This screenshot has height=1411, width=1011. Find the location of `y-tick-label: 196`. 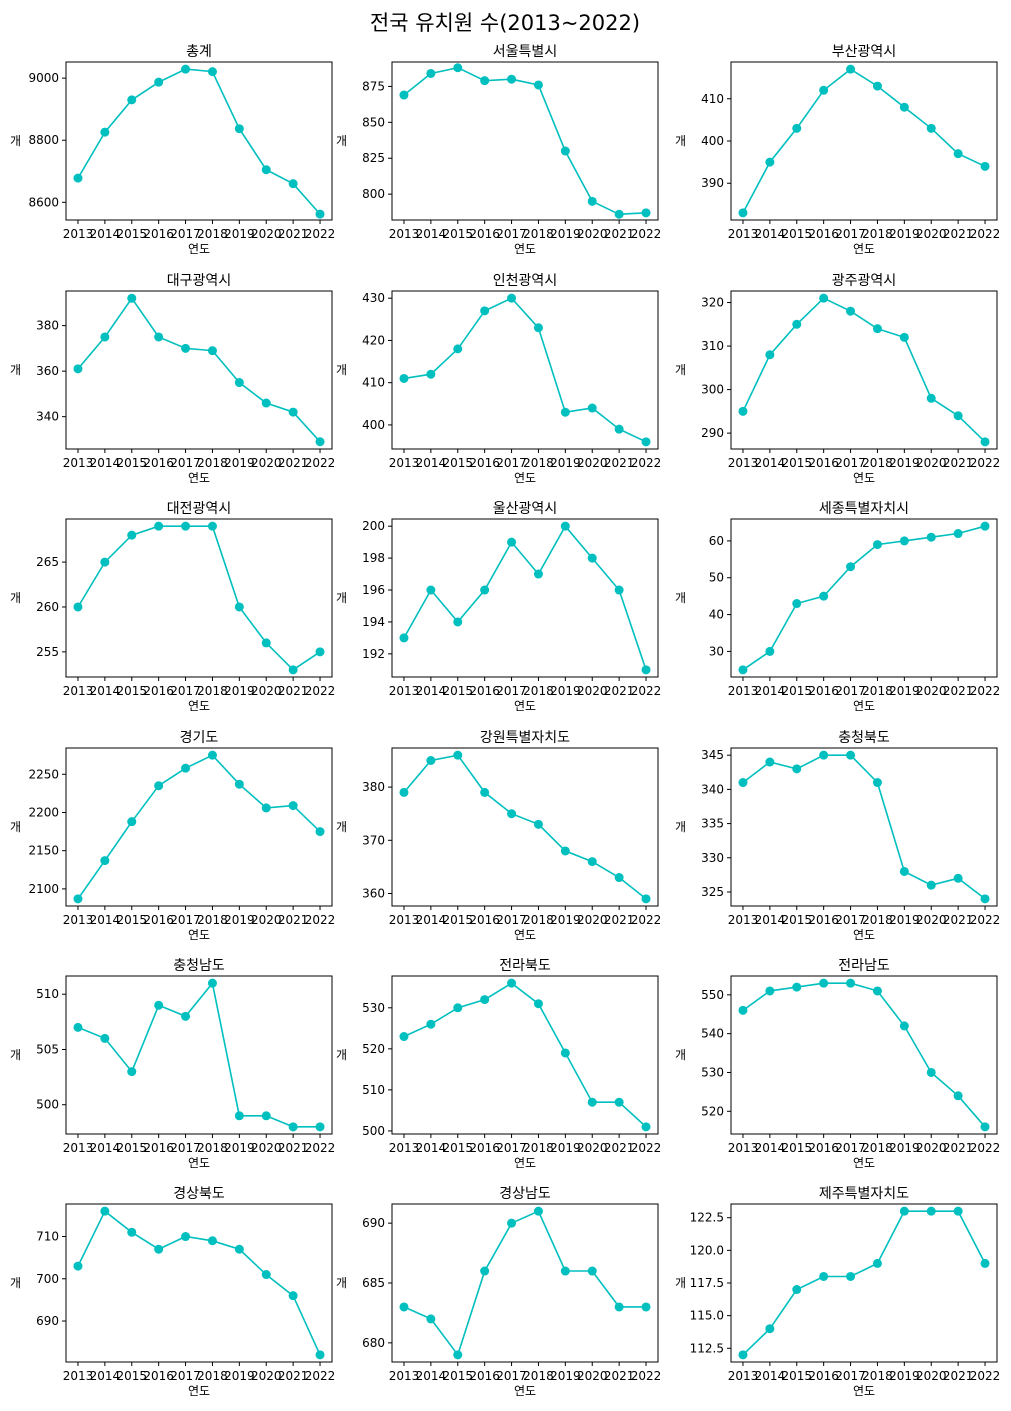

y-tick-label: 196 is located at coordinates (373, 590).